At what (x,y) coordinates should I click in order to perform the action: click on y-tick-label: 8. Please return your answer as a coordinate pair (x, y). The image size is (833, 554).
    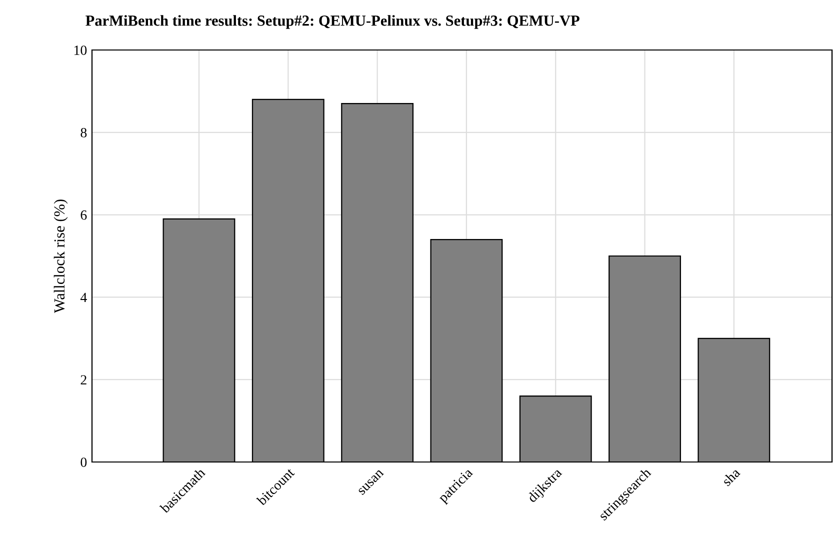
    Looking at the image, I should click on (83, 133).